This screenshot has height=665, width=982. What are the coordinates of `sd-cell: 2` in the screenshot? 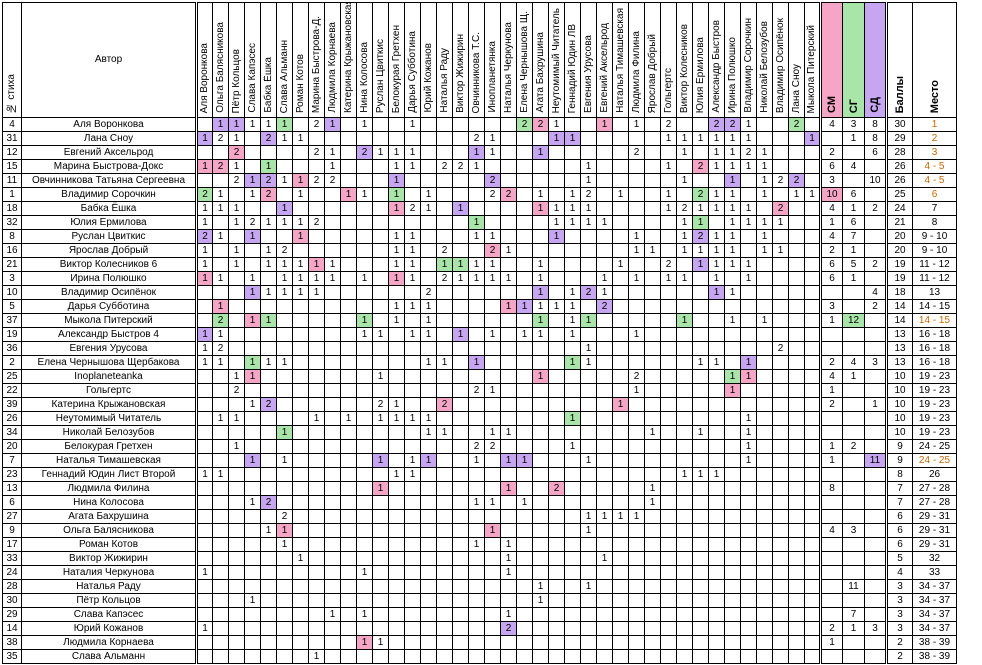 It's located at (875, 208).